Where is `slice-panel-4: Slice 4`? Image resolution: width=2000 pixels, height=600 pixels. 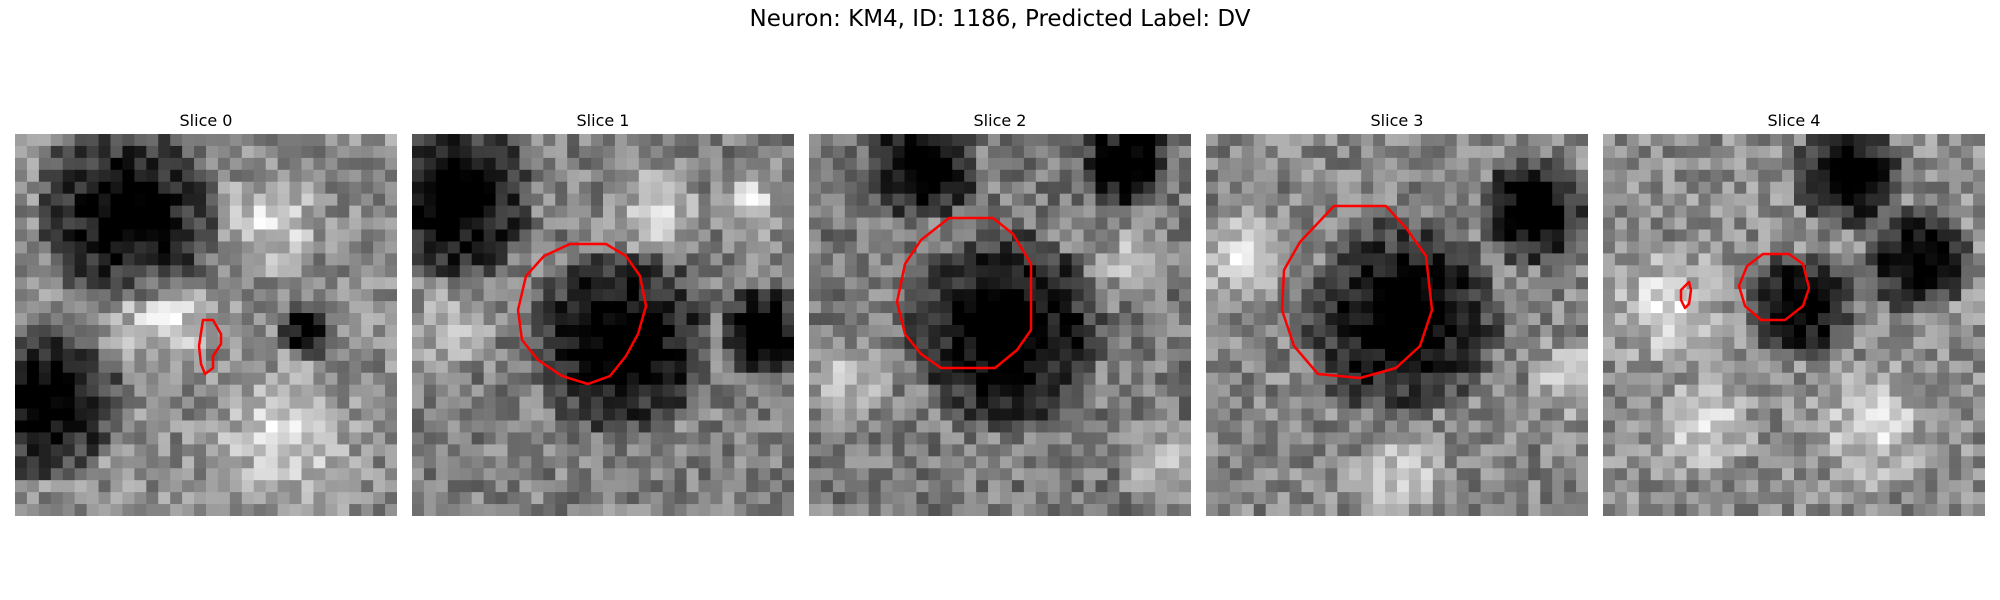 slice-panel-4: Slice 4 is located at coordinates (1794, 312).